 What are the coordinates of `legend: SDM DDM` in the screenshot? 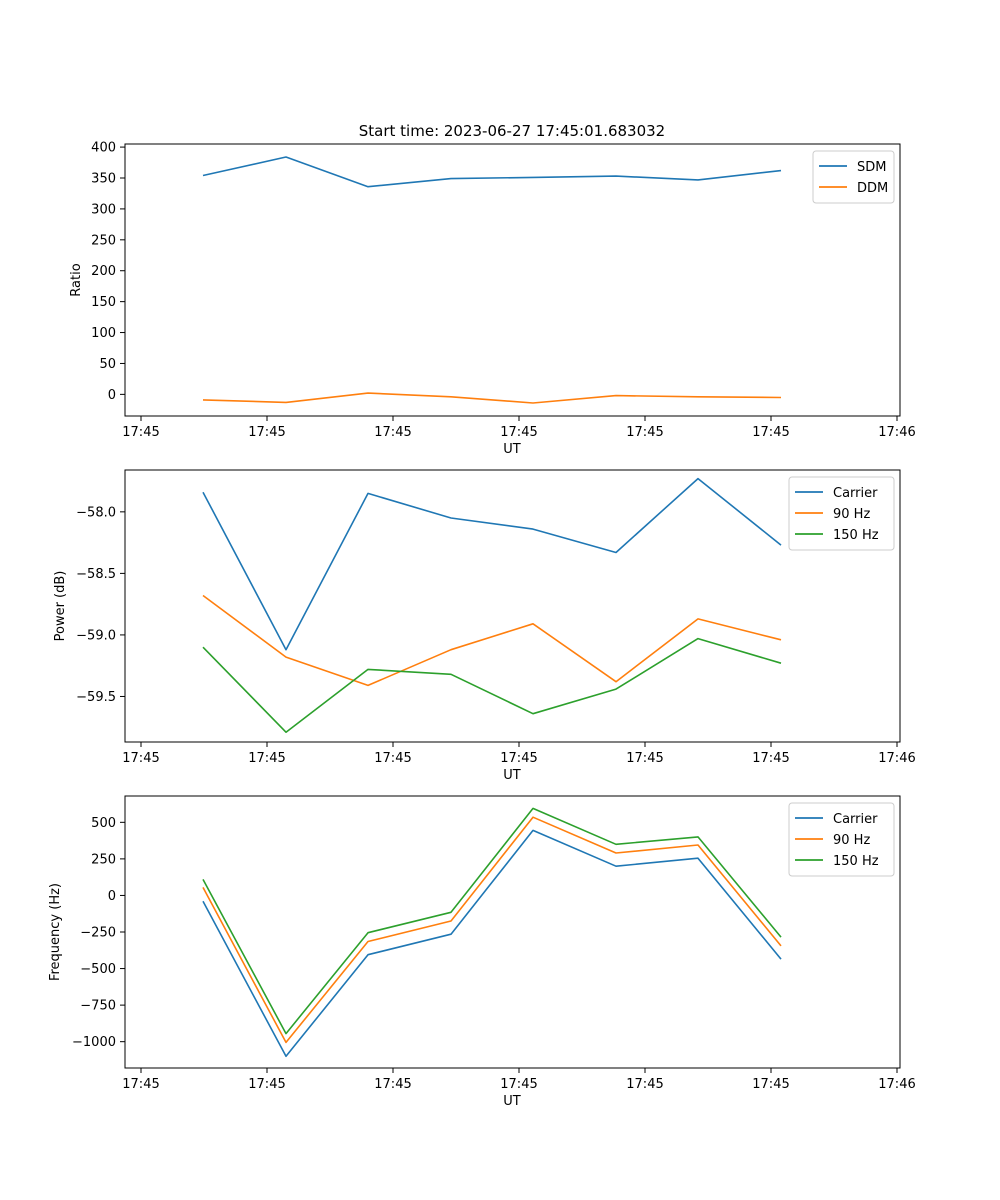 It's located at (853, 177).